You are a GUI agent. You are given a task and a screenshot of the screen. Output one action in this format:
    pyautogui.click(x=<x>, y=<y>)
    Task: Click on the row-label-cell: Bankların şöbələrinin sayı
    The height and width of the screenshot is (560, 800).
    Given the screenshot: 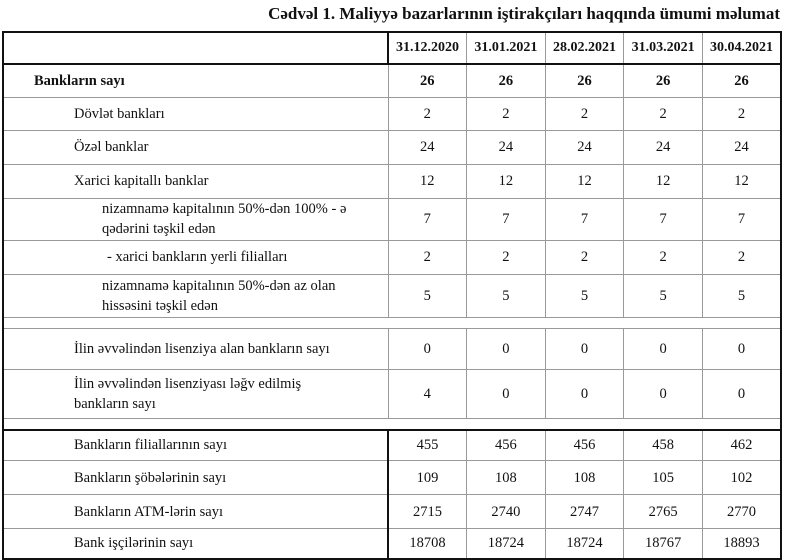 What is the action you would take?
    pyautogui.click(x=195, y=477)
    